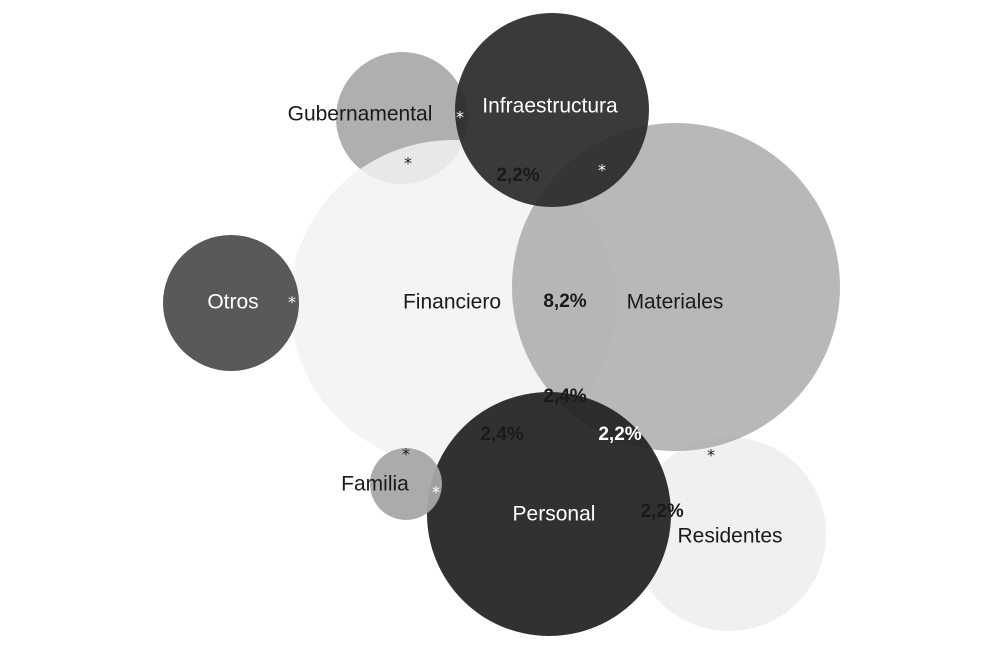  Describe the element at coordinates (564, 301) in the screenshot. I see `overlap-financiero-materiales: 8,2%` at that location.